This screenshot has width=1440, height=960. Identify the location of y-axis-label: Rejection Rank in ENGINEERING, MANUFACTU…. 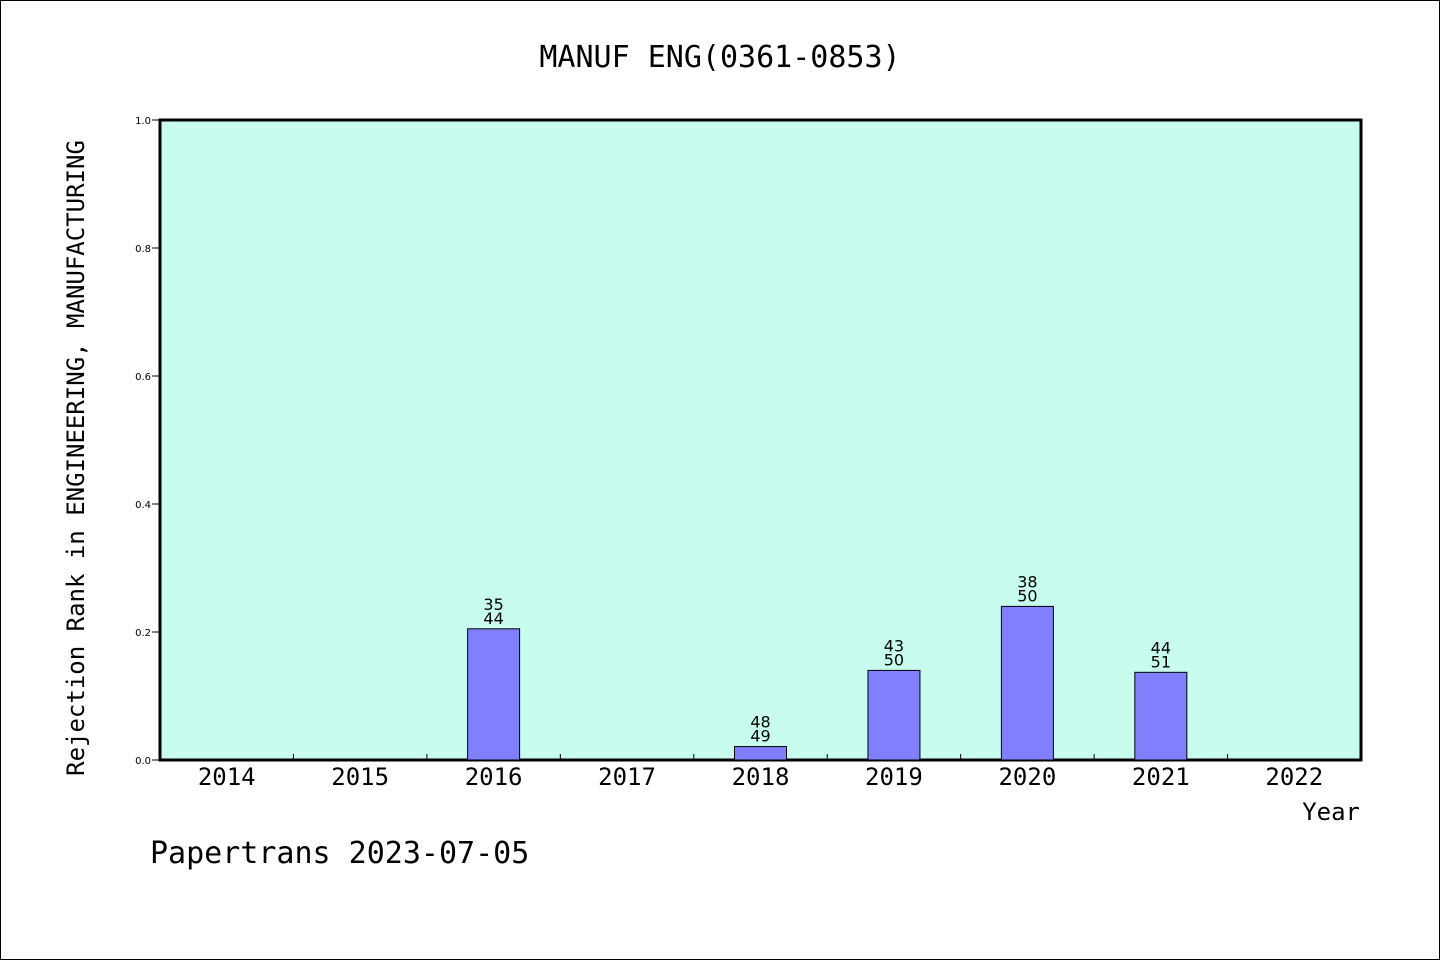
(76, 458).